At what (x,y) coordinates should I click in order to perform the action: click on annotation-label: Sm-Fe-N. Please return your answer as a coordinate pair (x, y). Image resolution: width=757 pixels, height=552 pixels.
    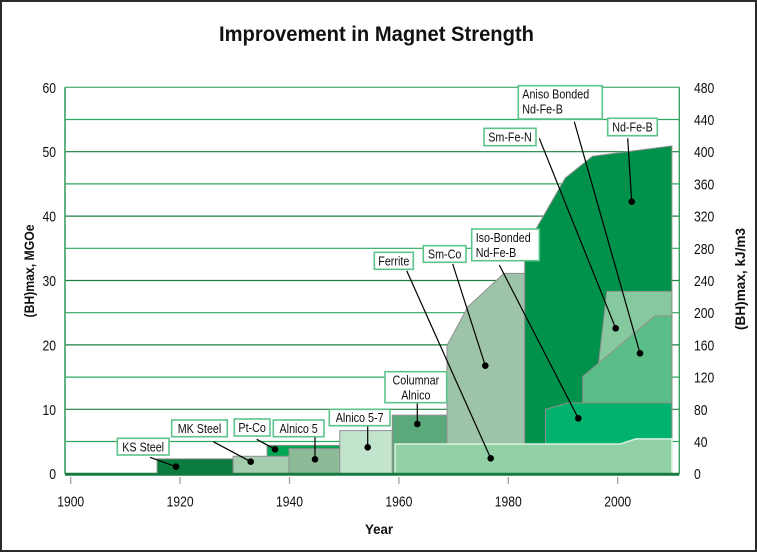
    Looking at the image, I should click on (510, 138).